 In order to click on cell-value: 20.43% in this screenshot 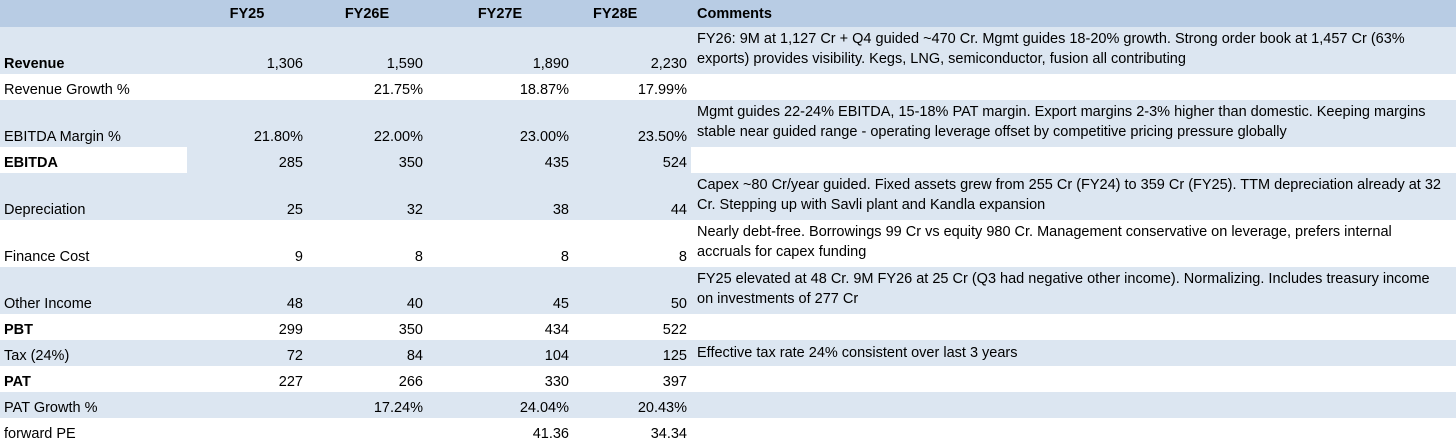, I will do `click(632, 405)`.